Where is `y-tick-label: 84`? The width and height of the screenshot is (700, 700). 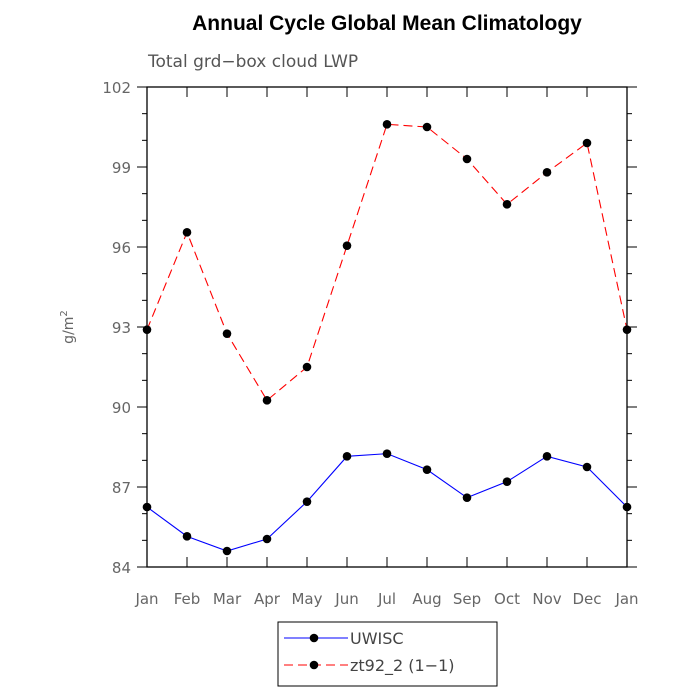 y-tick-label: 84 is located at coordinates (121, 568).